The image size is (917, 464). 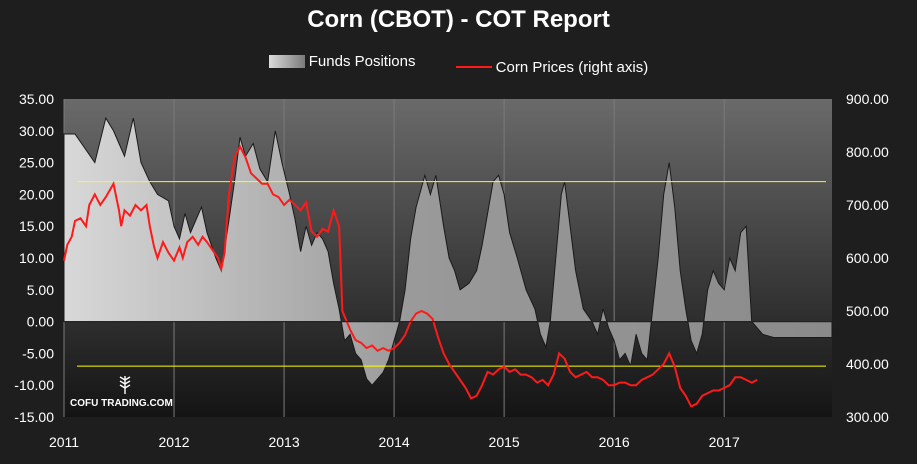 What do you see at coordinates (286, 61) in the screenshot?
I see `legend-swatch-area` at bounding box center [286, 61].